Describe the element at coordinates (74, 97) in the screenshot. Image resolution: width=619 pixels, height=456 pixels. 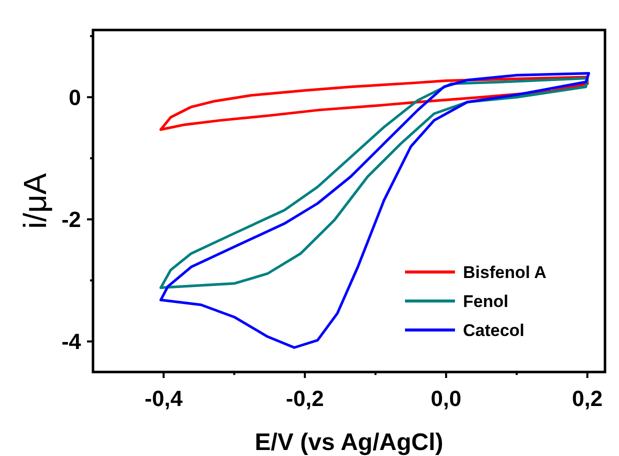
I see `y-tick-label: 0` at that location.